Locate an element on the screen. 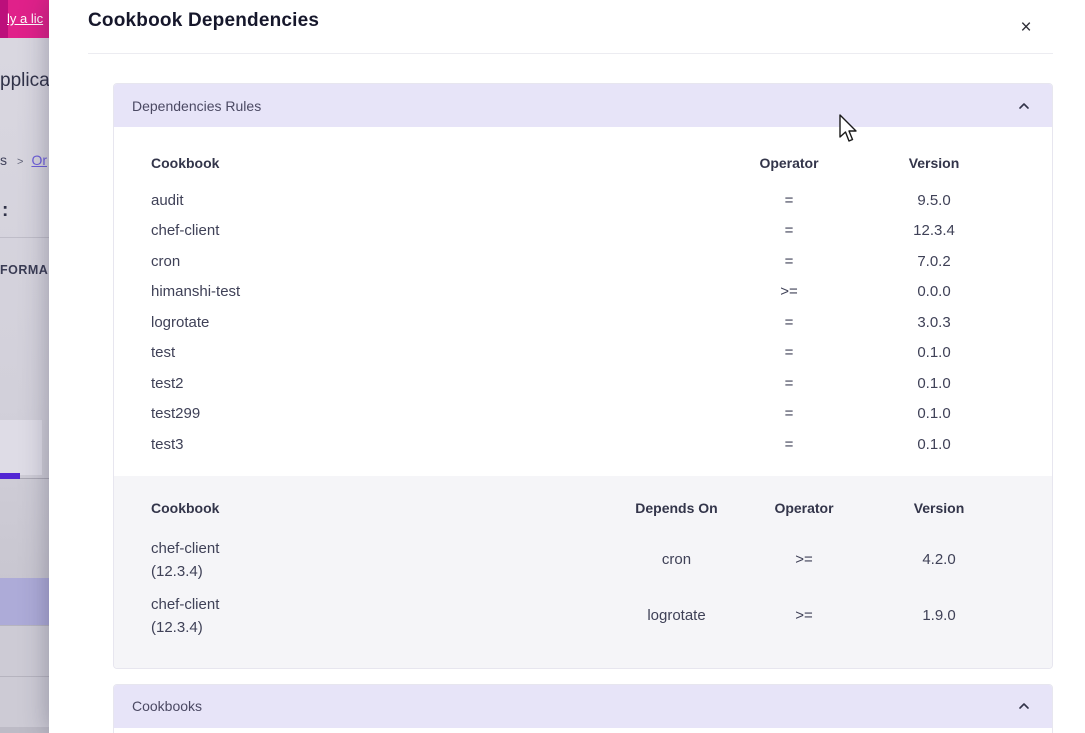 The height and width of the screenshot is (733, 1085). license-banner: ly a lic is located at coordinates (24, 19).